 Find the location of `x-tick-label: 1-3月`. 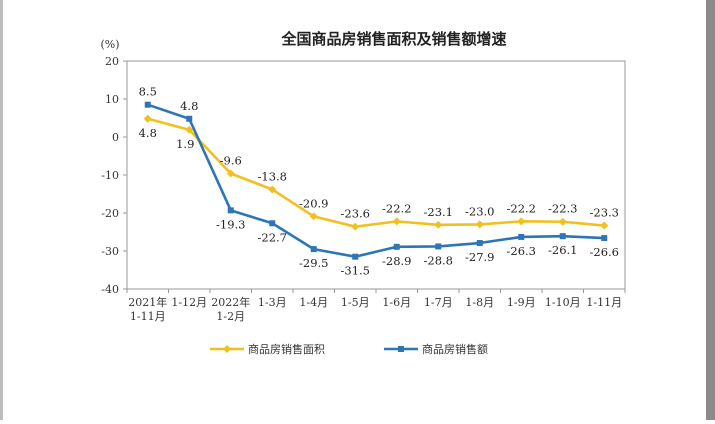

x-tick-label: 1-3月 is located at coordinates (272, 302).